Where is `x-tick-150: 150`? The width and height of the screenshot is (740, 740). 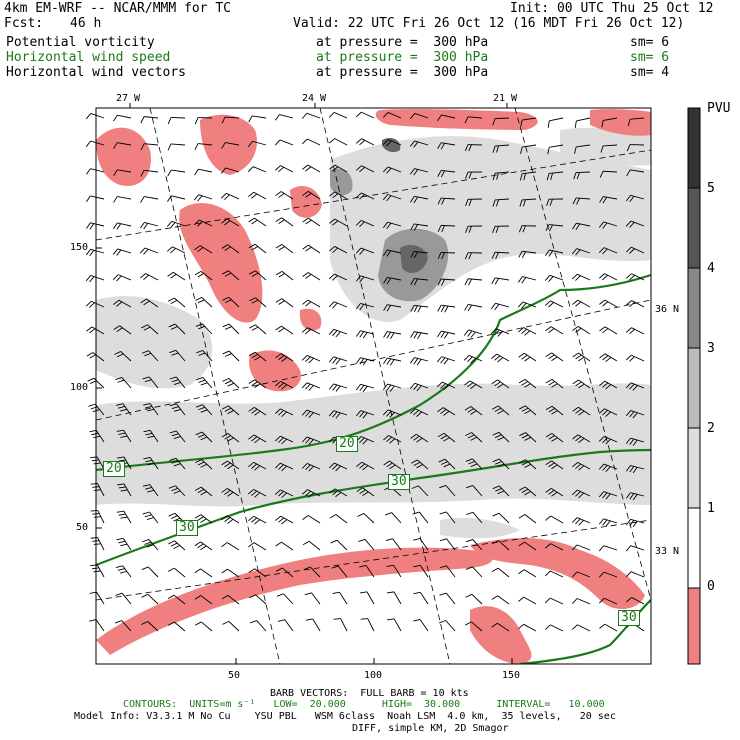
x-tick-150: 150 is located at coordinates (511, 675).